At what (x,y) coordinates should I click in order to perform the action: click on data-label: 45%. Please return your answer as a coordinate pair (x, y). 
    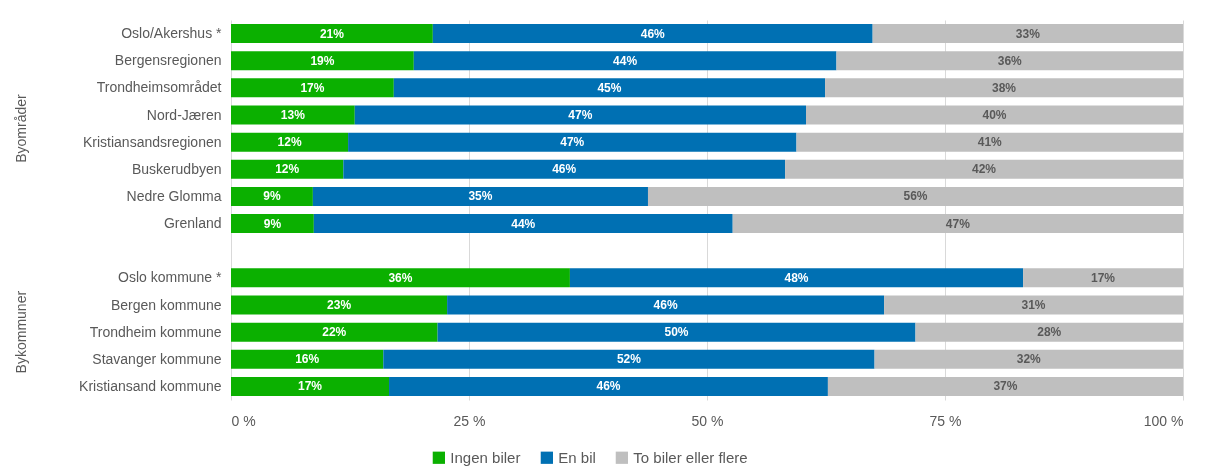
    Looking at the image, I should click on (609, 87).